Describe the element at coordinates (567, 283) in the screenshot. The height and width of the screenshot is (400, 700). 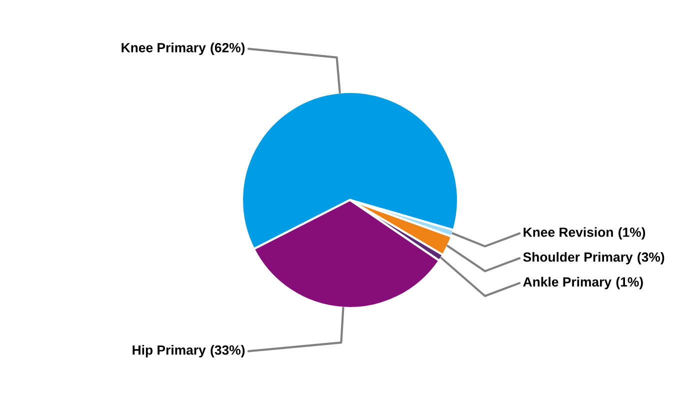
I see `slice-label: Ankle Primary` at that location.